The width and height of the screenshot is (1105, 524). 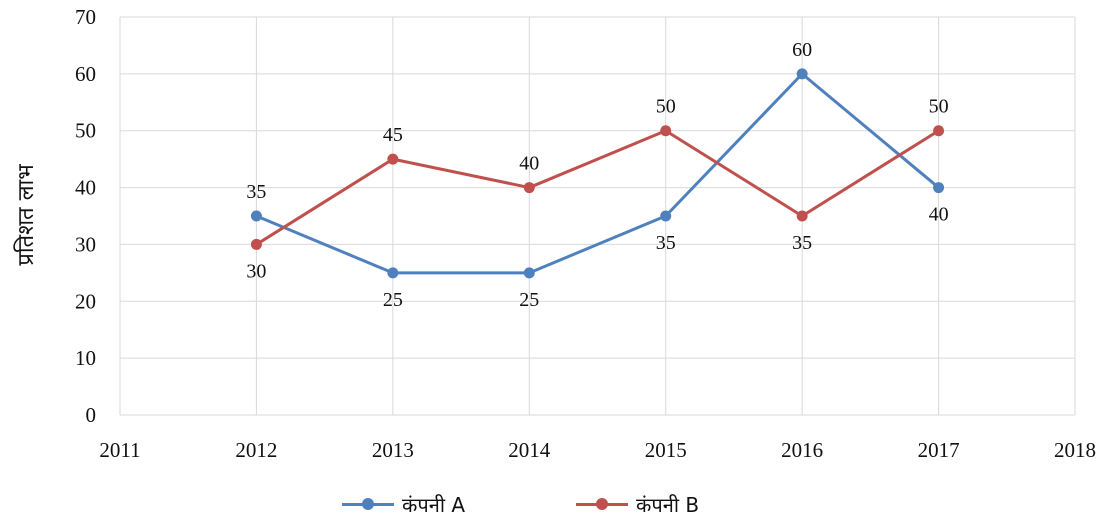 What do you see at coordinates (802, 216) in the screenshot?
I see `data-point-series1-2016` at bounding box center [802, 216].